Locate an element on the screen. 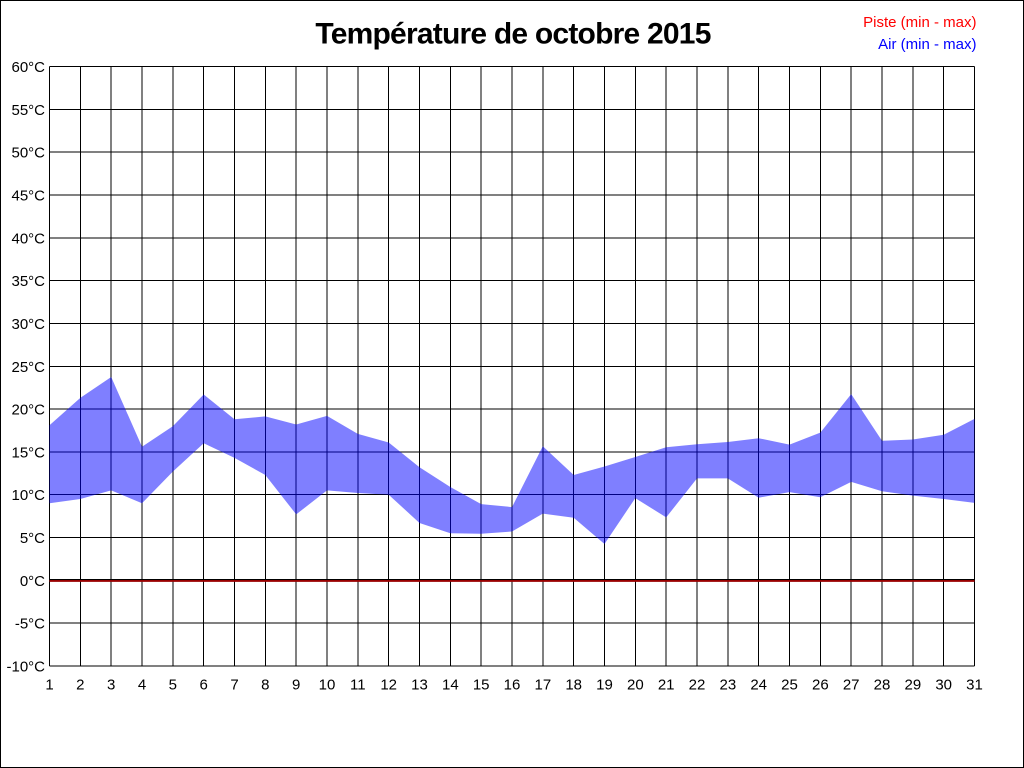 Image resolution: width=1024 pixels, height=768 pixels. svg-text: Air (min - max) is located at coordinates (927, 44).